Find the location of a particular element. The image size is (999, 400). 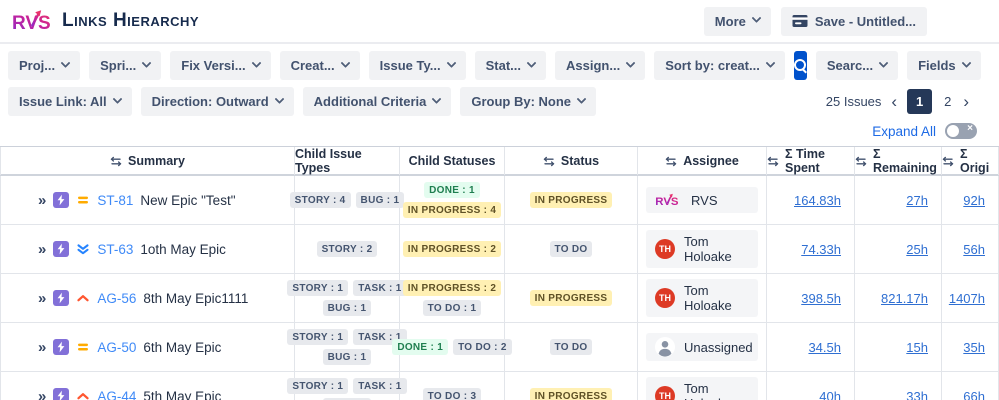

issue-key-link: ST-81 is located at coordinates (115, 200).